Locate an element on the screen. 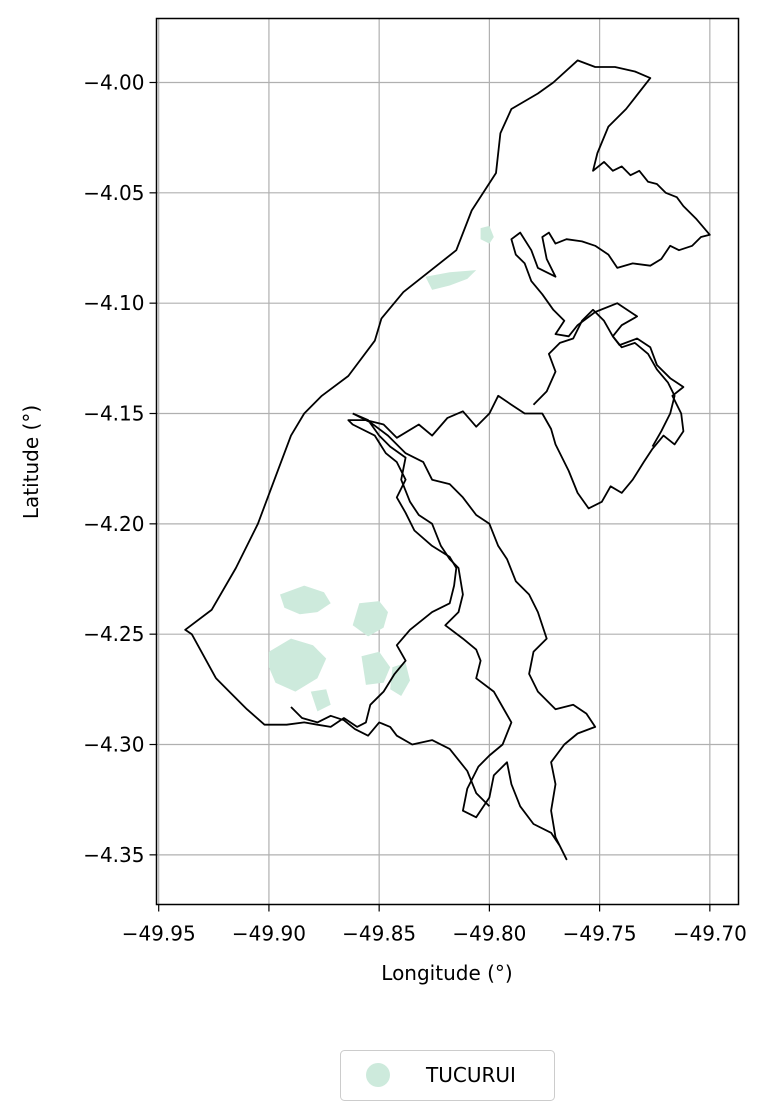 This screenshot has height=1119, width=778. y-tick-label: −4.20 is located at coordinates (113, 524).